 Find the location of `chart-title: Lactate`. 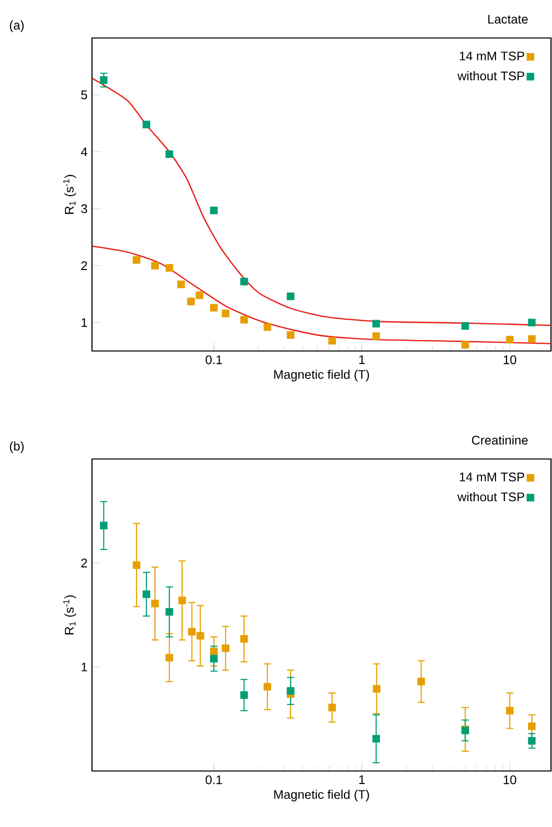

chart-title: Lactate is located at coordinates (508, 19).